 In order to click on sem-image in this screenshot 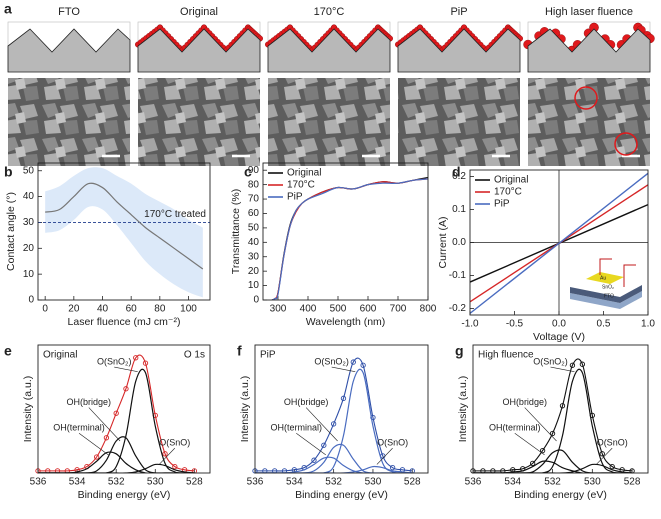, I will do `click(329, 122)`.